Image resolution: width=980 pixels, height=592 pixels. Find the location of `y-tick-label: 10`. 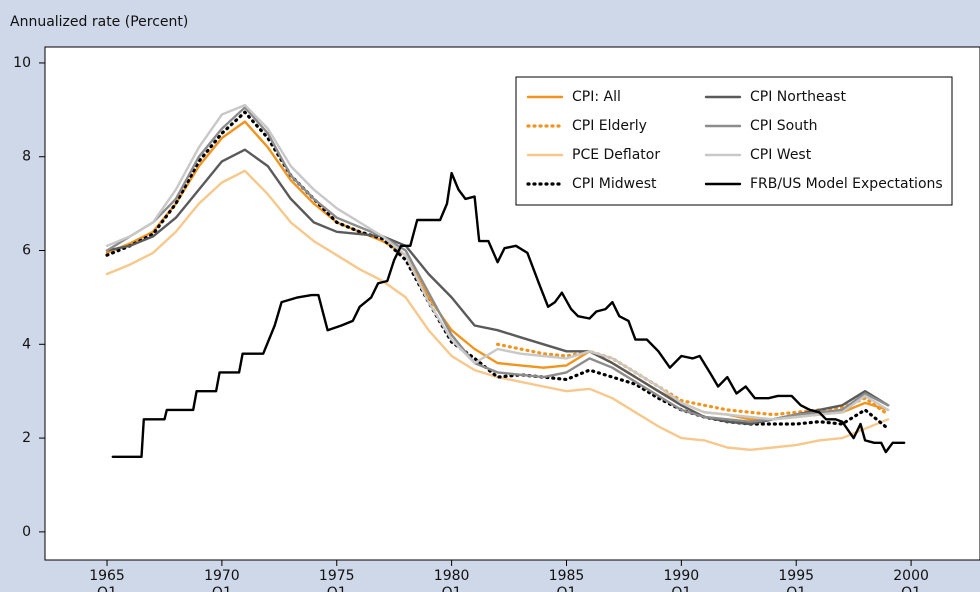

y-tick-label: 10 is located at coordinates (22, 63).